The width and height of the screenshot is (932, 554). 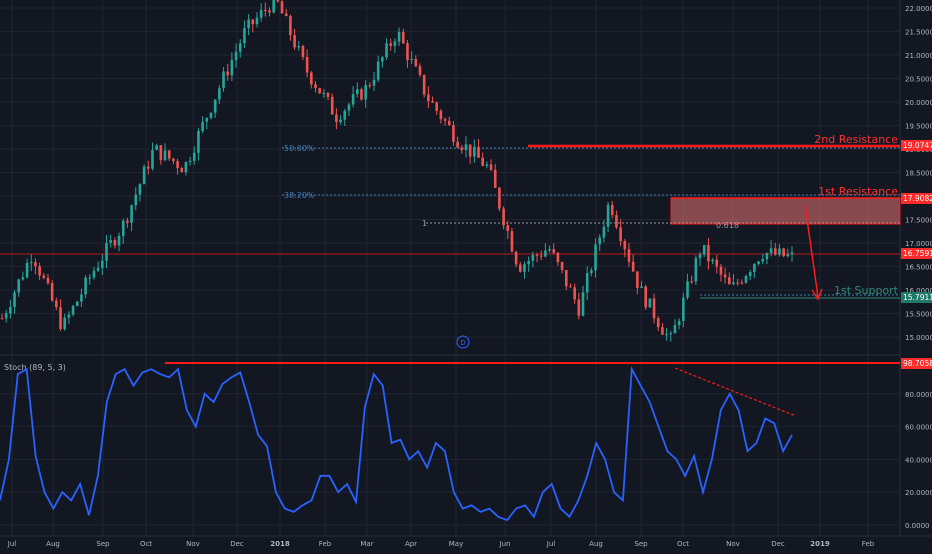 I want to click on price-tick-label: 20.5000, so click(x=918, y=80).